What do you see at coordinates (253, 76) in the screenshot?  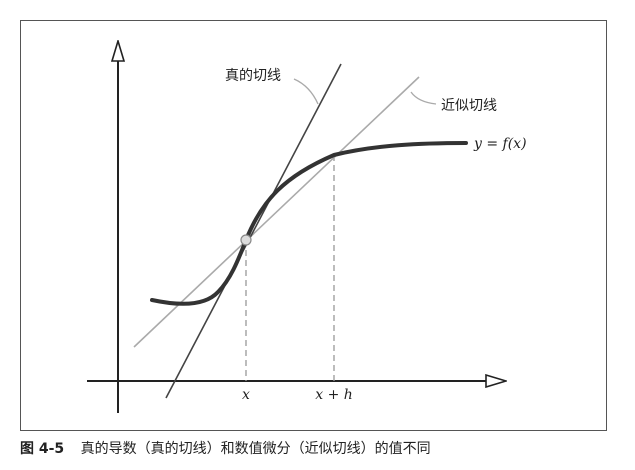 I see `true-tangent-label: 真的切线` at bounding box center [253, 76].